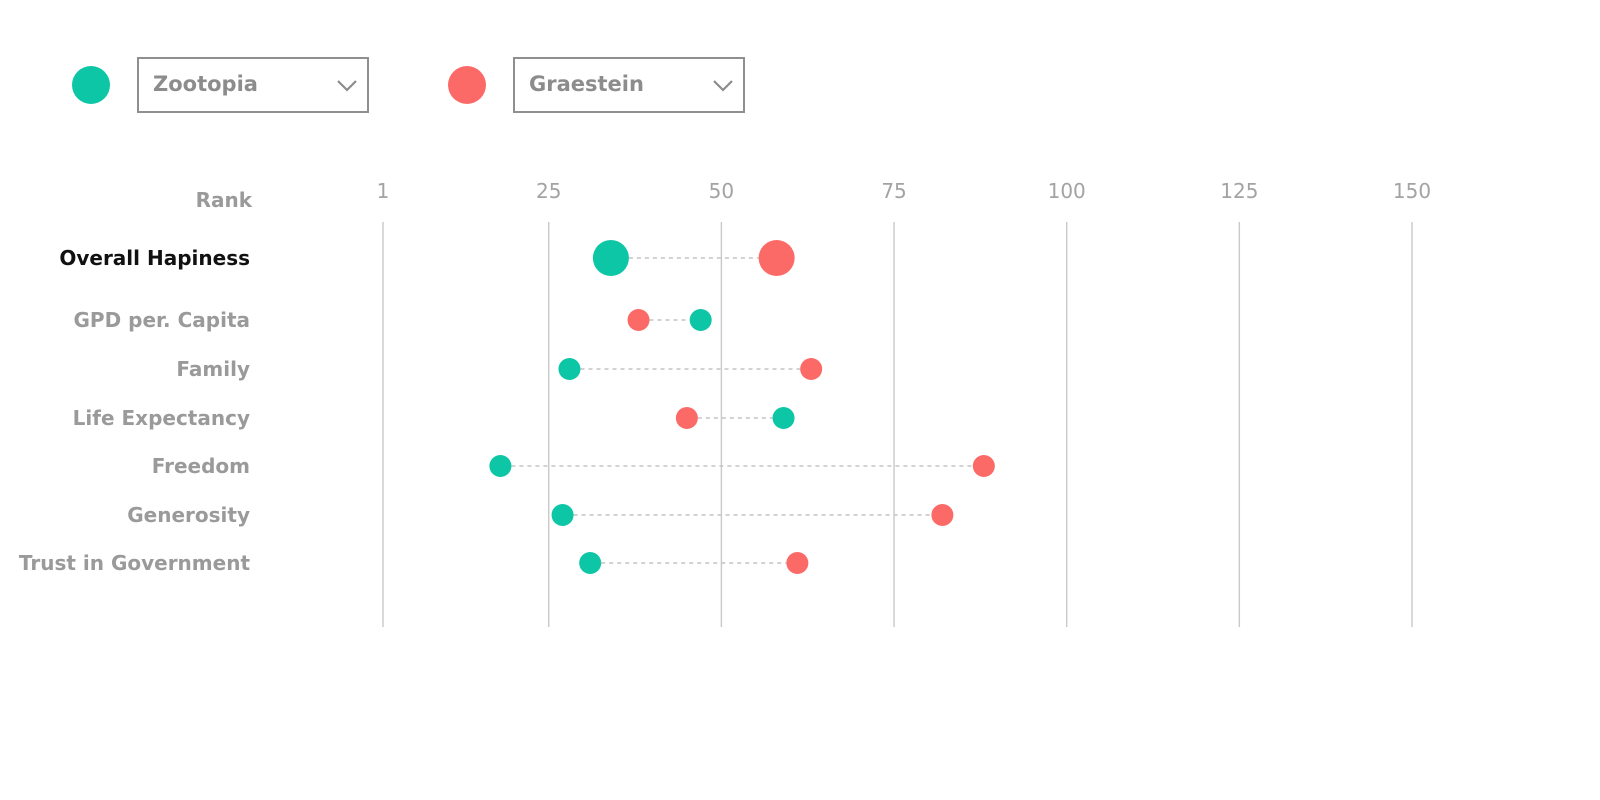  Describe the element at coordinates (548, 191) in the screenshot. I see `x-tick-label-25: 25` at that location.